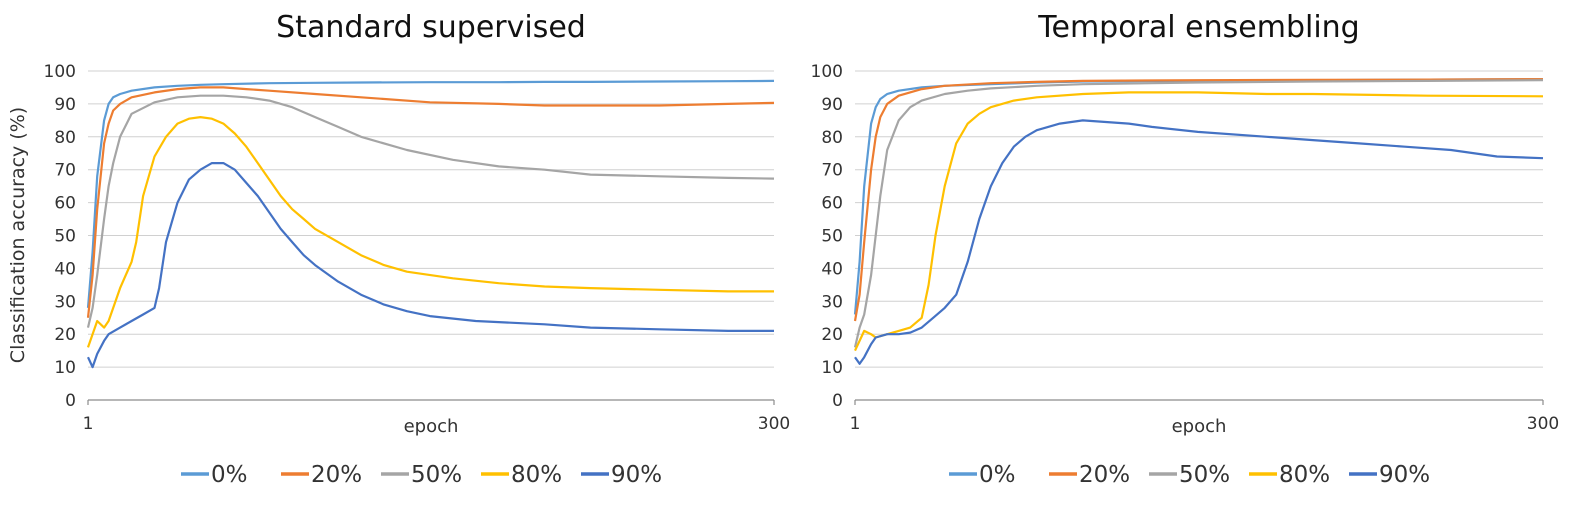  Describe the element at coordinates (431, 27) in the screenshot. I see `chart-title: Standard supervised` at that location.